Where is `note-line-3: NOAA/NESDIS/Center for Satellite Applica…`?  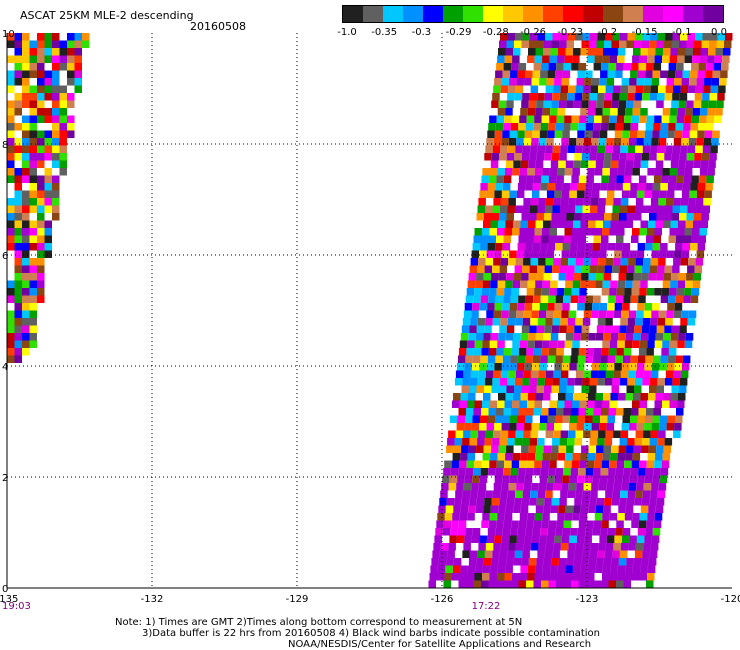 note-line-3: NOAA/NESDIS/Center for Satellite Applica… is located at coordinates (440, 644).